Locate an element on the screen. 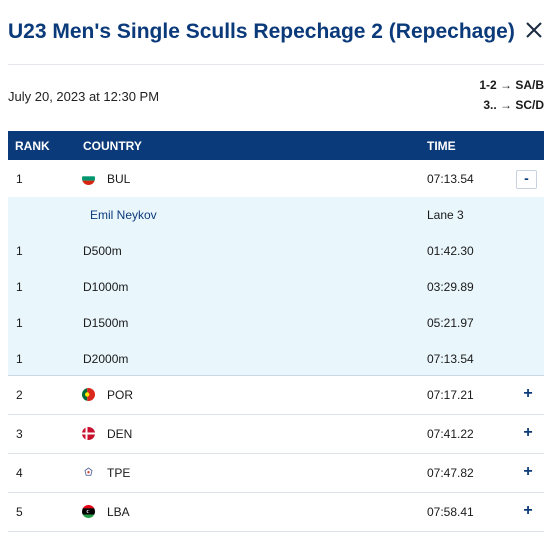  portugal-flag-icon is located at coordinates (88, 394).